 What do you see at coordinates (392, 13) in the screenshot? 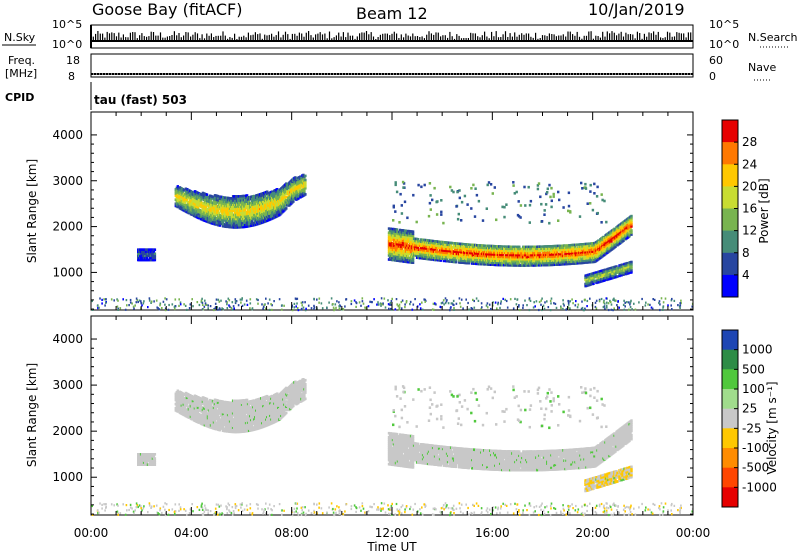
I see `beam-title: Beam 12` at bounding box center [392, 13].